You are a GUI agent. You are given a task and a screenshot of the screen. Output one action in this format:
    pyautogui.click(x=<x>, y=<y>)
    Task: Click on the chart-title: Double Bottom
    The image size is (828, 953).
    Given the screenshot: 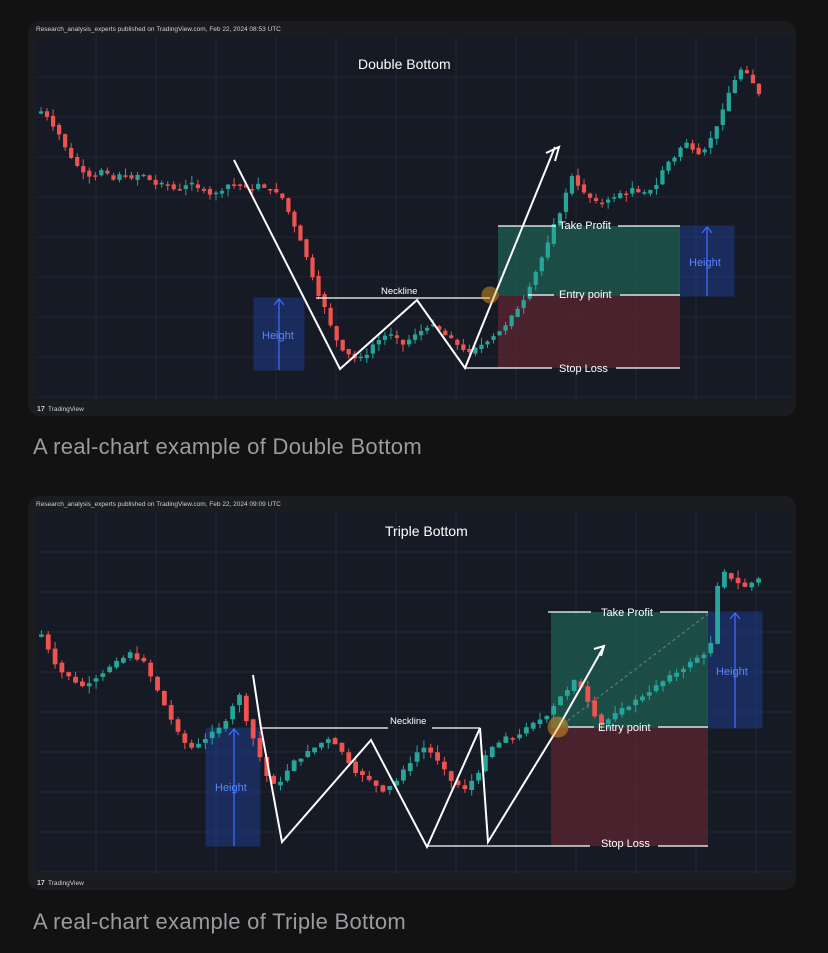 What is the action you would take?
    pyautogui.click(x=404, y=64)
    